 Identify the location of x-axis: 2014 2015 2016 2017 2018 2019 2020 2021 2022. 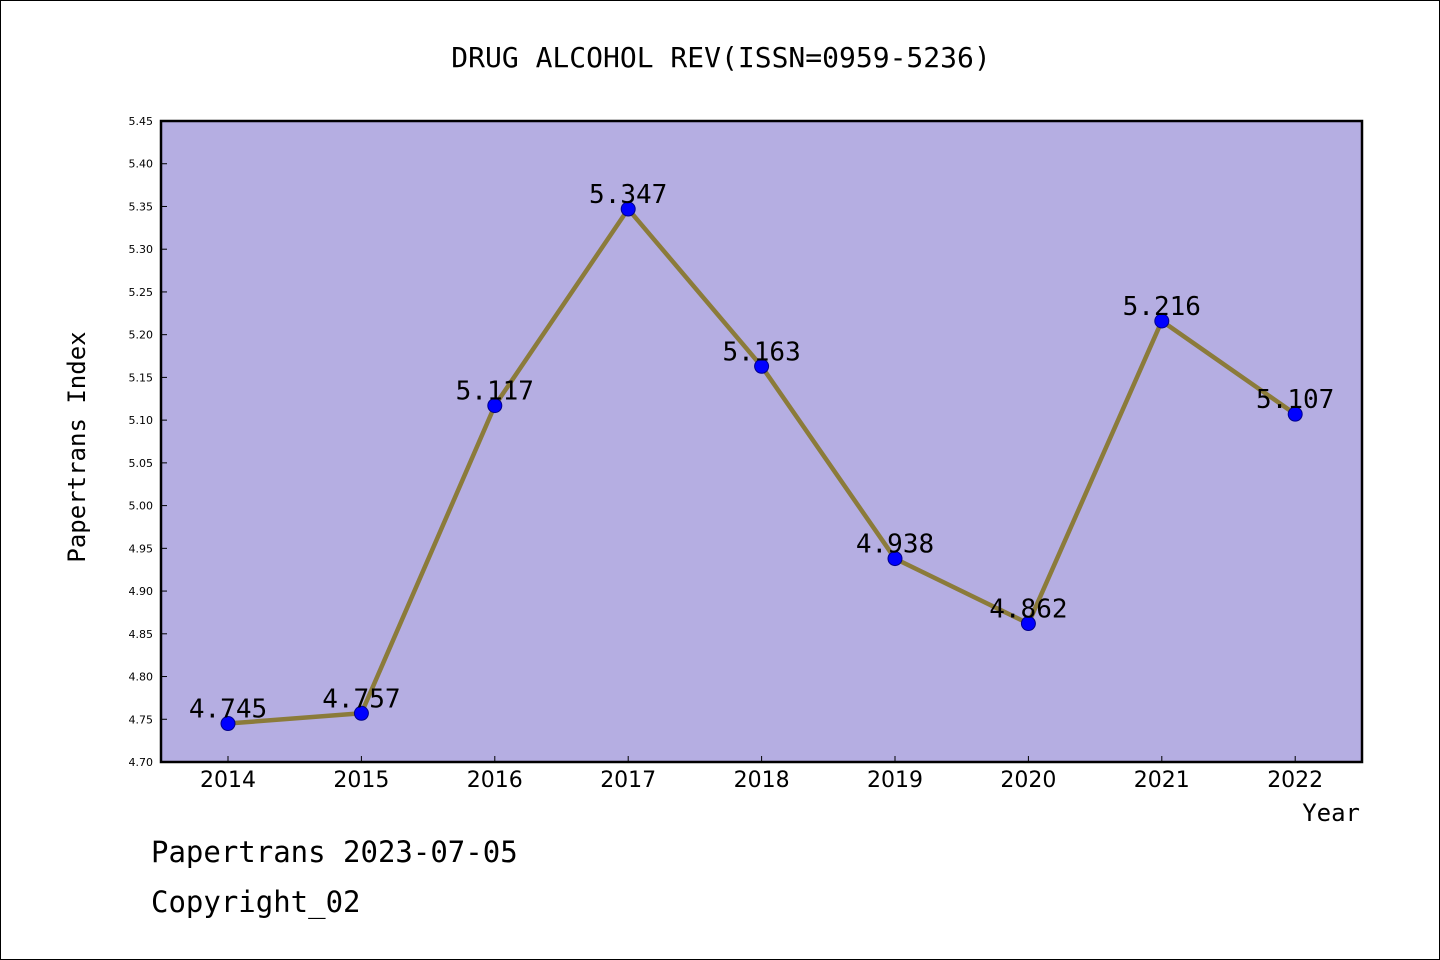
(761, 774).